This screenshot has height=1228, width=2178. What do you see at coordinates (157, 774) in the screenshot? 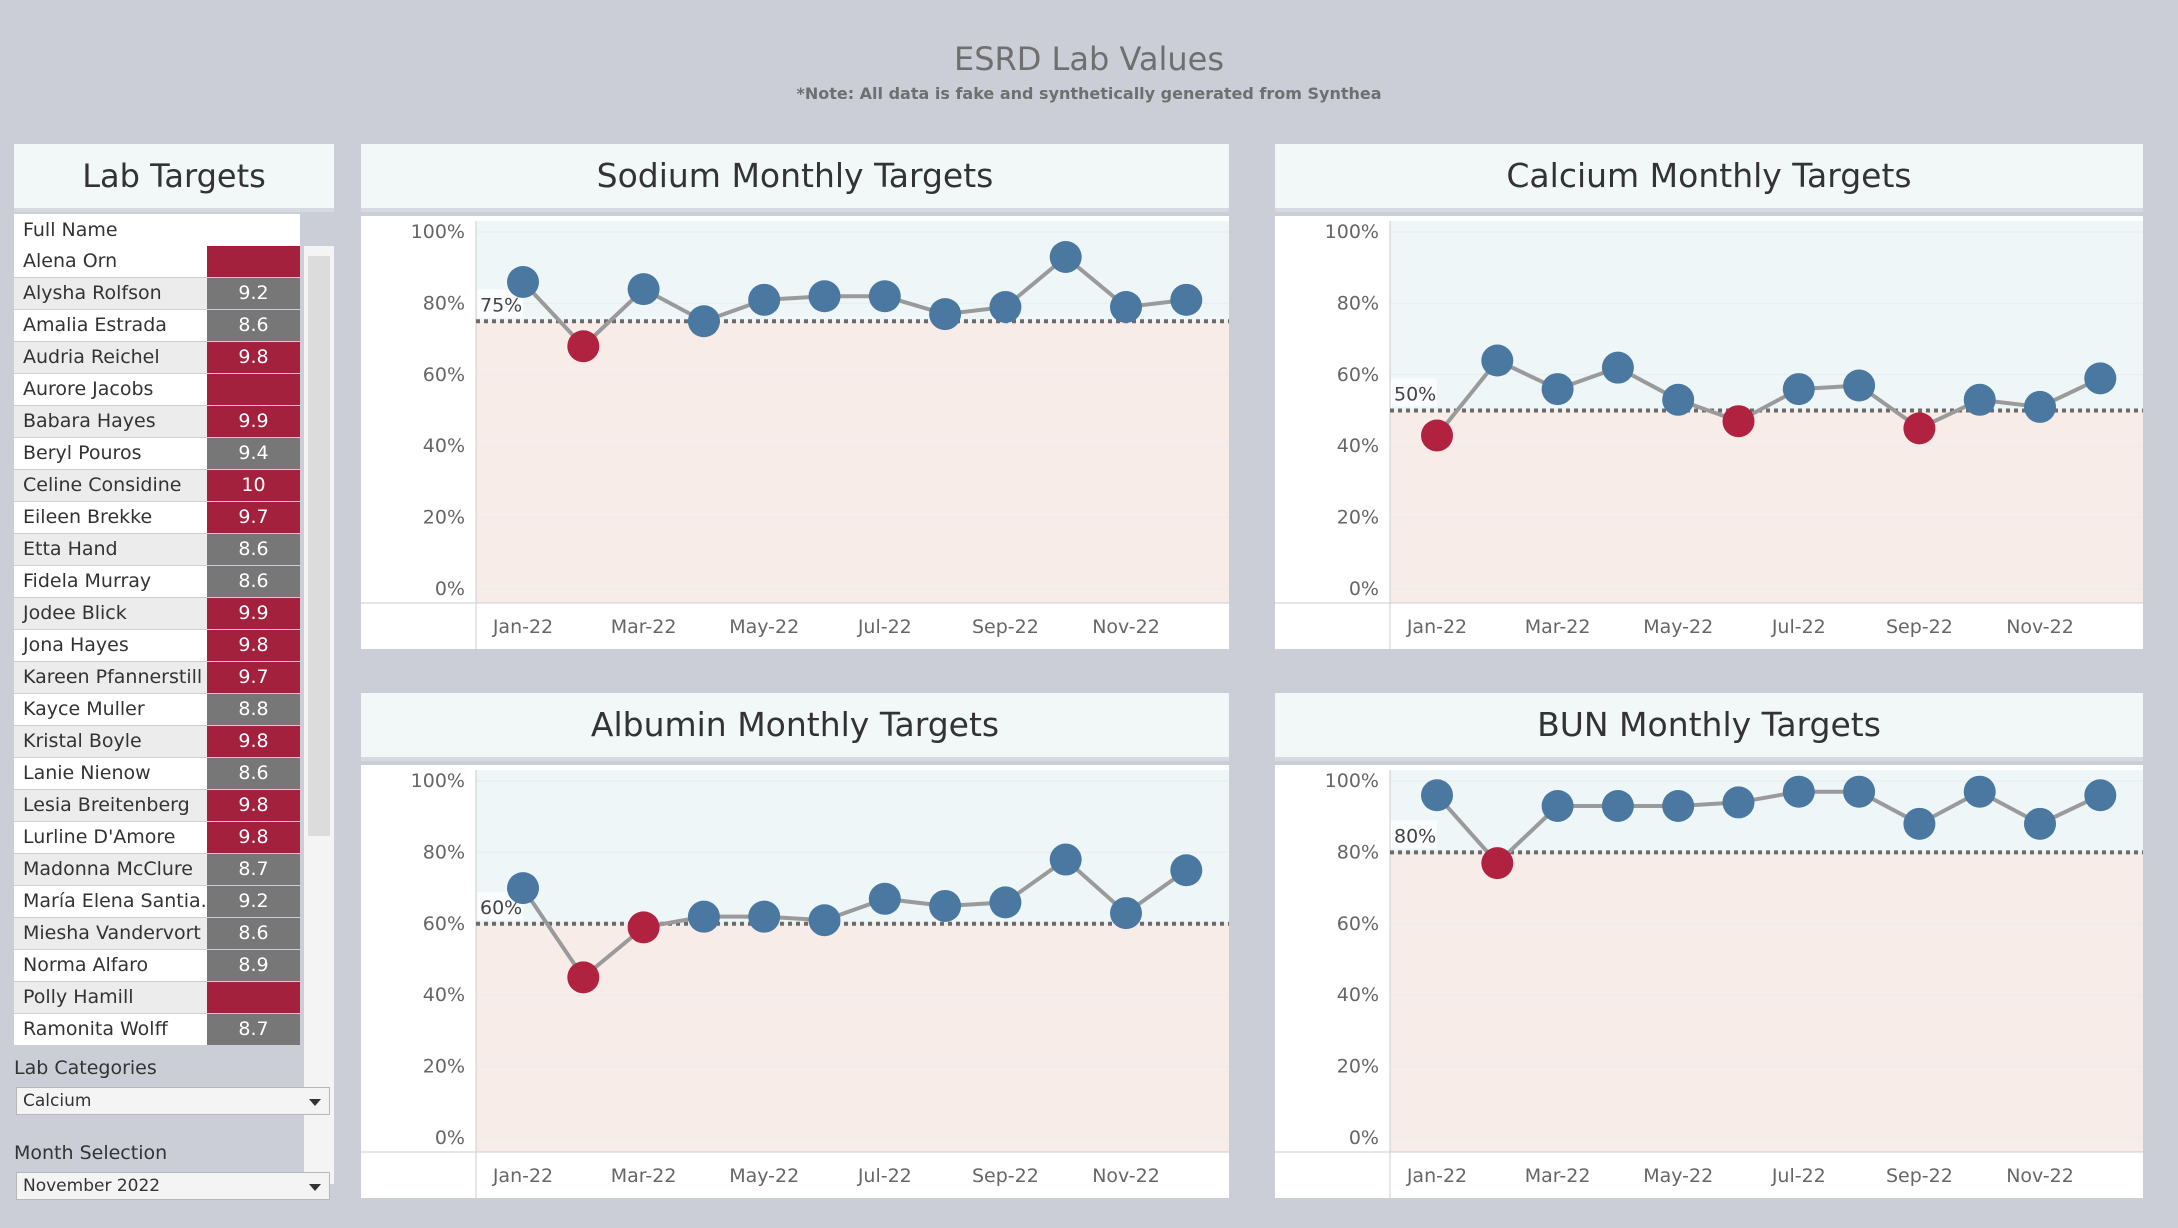
I see `table-row: Lanie Nienow 8.6` at bounding box center [157, 774].